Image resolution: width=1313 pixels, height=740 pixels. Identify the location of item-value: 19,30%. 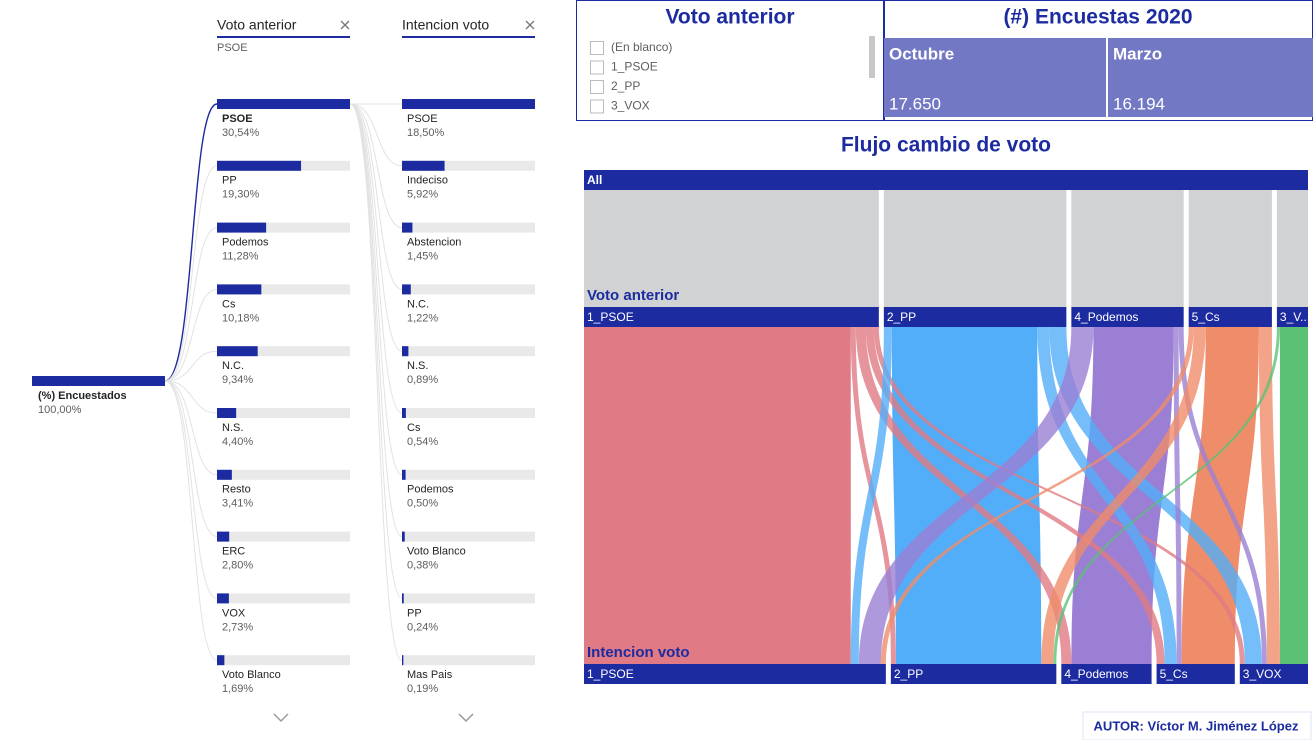
(241, 195).